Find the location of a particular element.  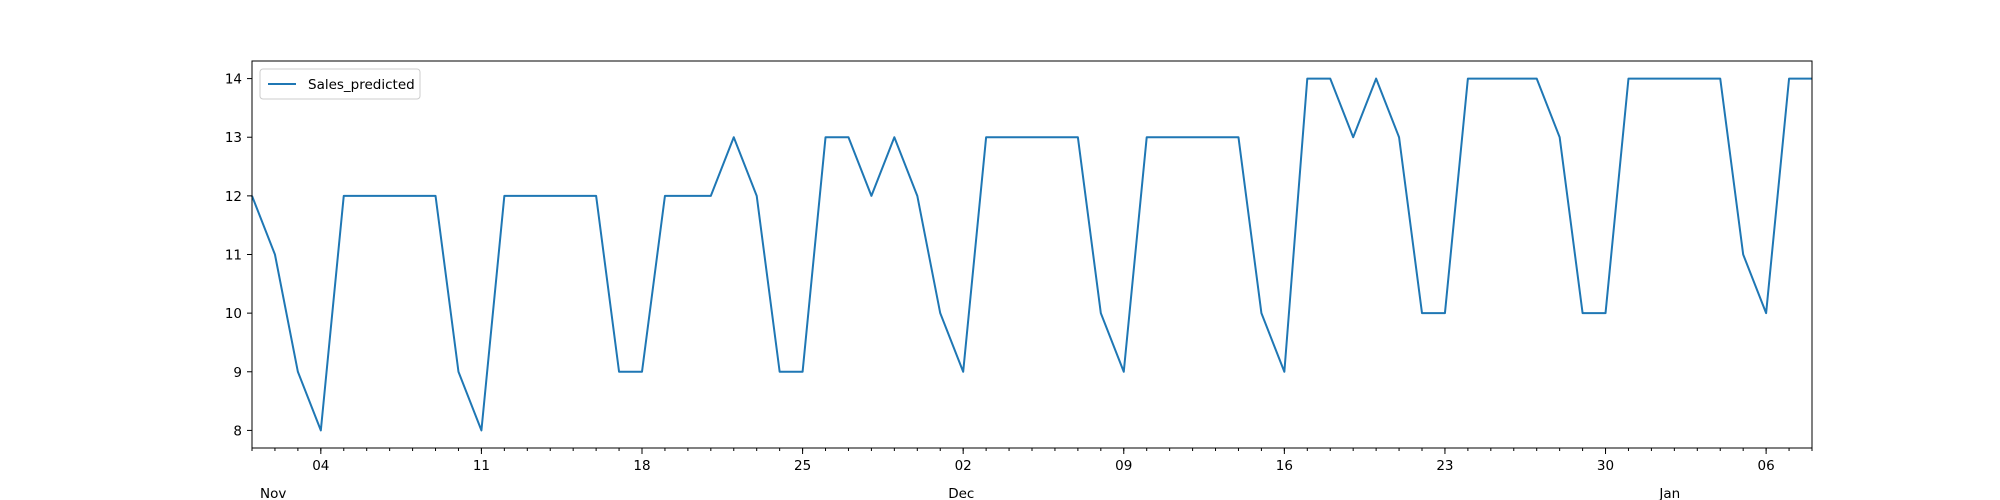

x-tick-label: 06 is located at coordinates (1766, 466).